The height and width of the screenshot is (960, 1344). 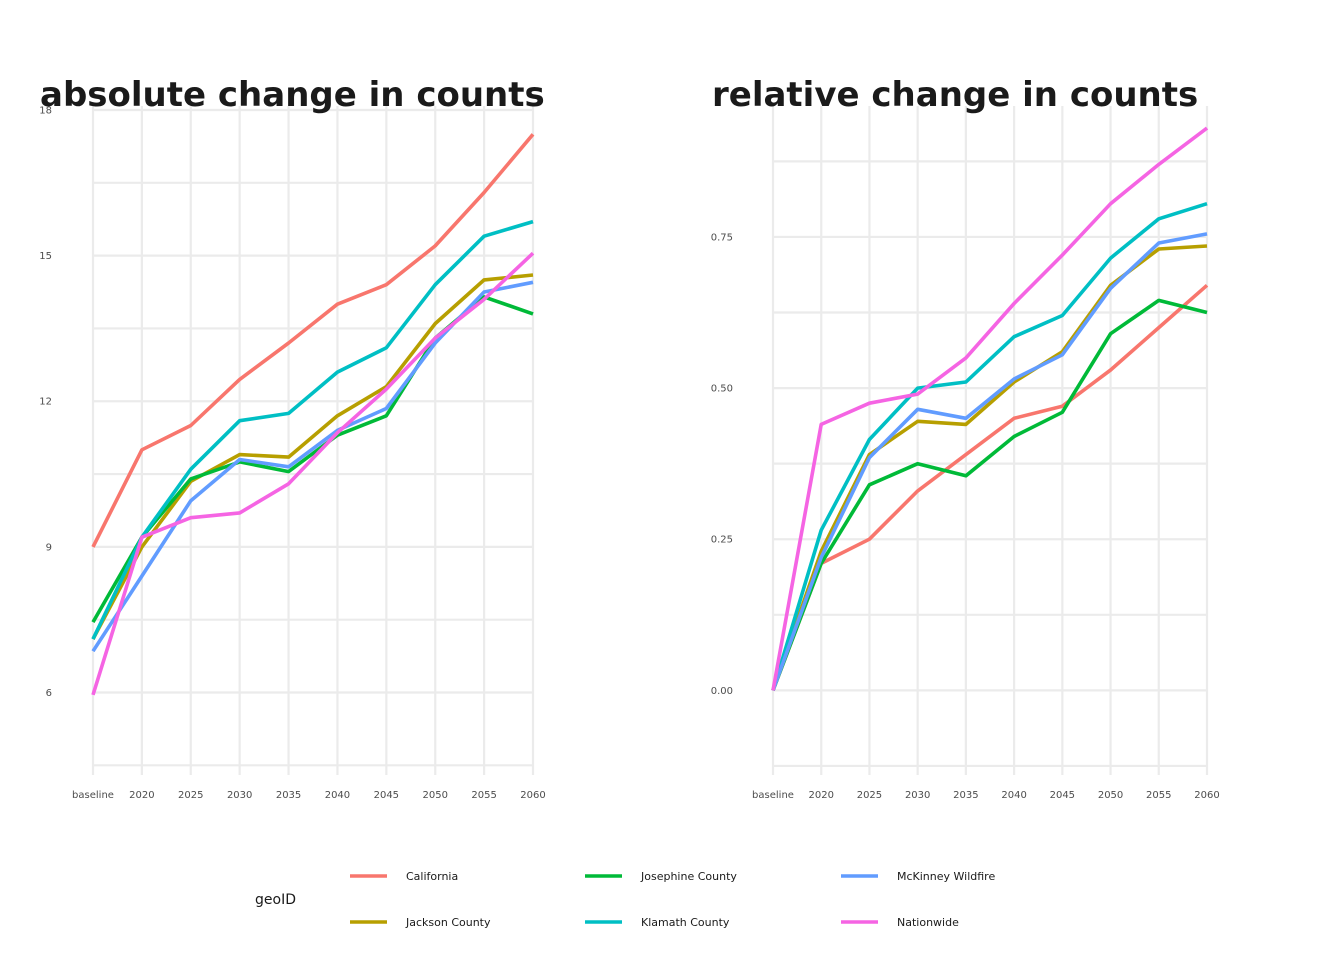 I want to click on y-tick-label: 12, so click(x=45, y=402).